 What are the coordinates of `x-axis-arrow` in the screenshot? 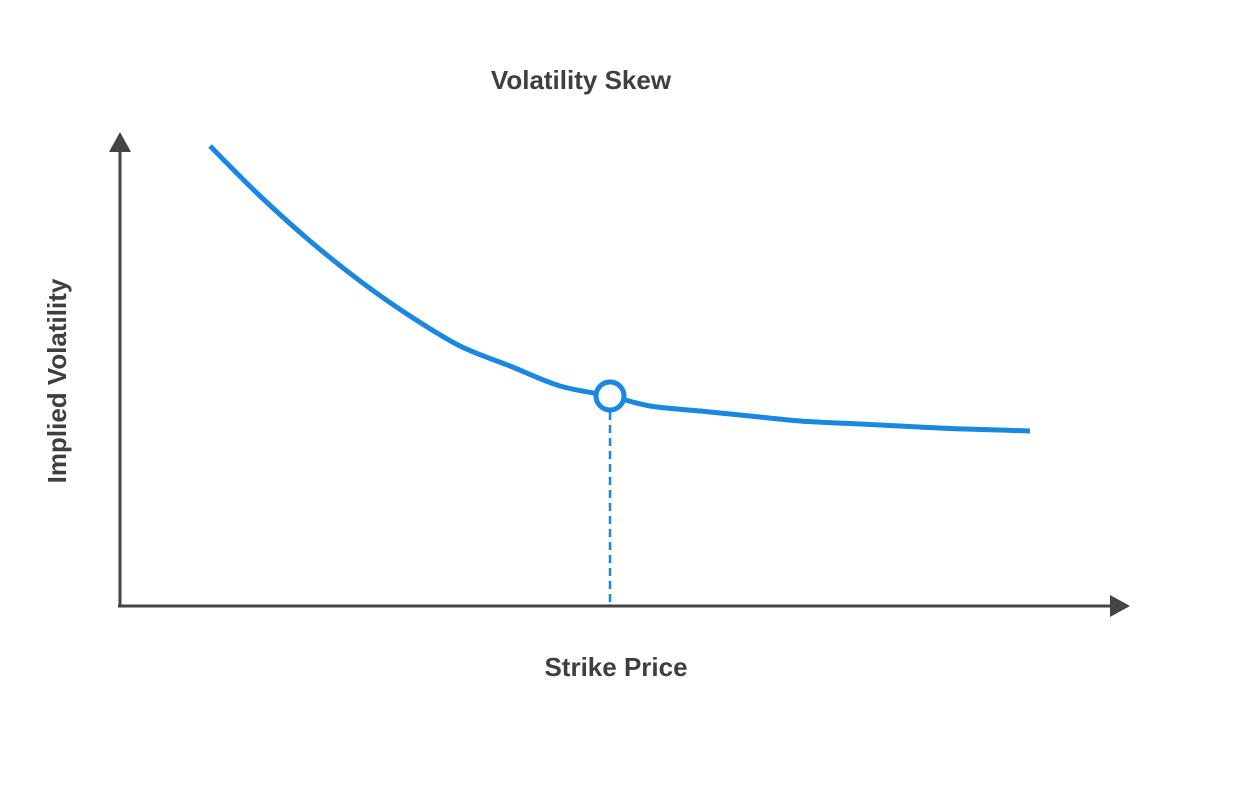 It's located at (1120, 606).